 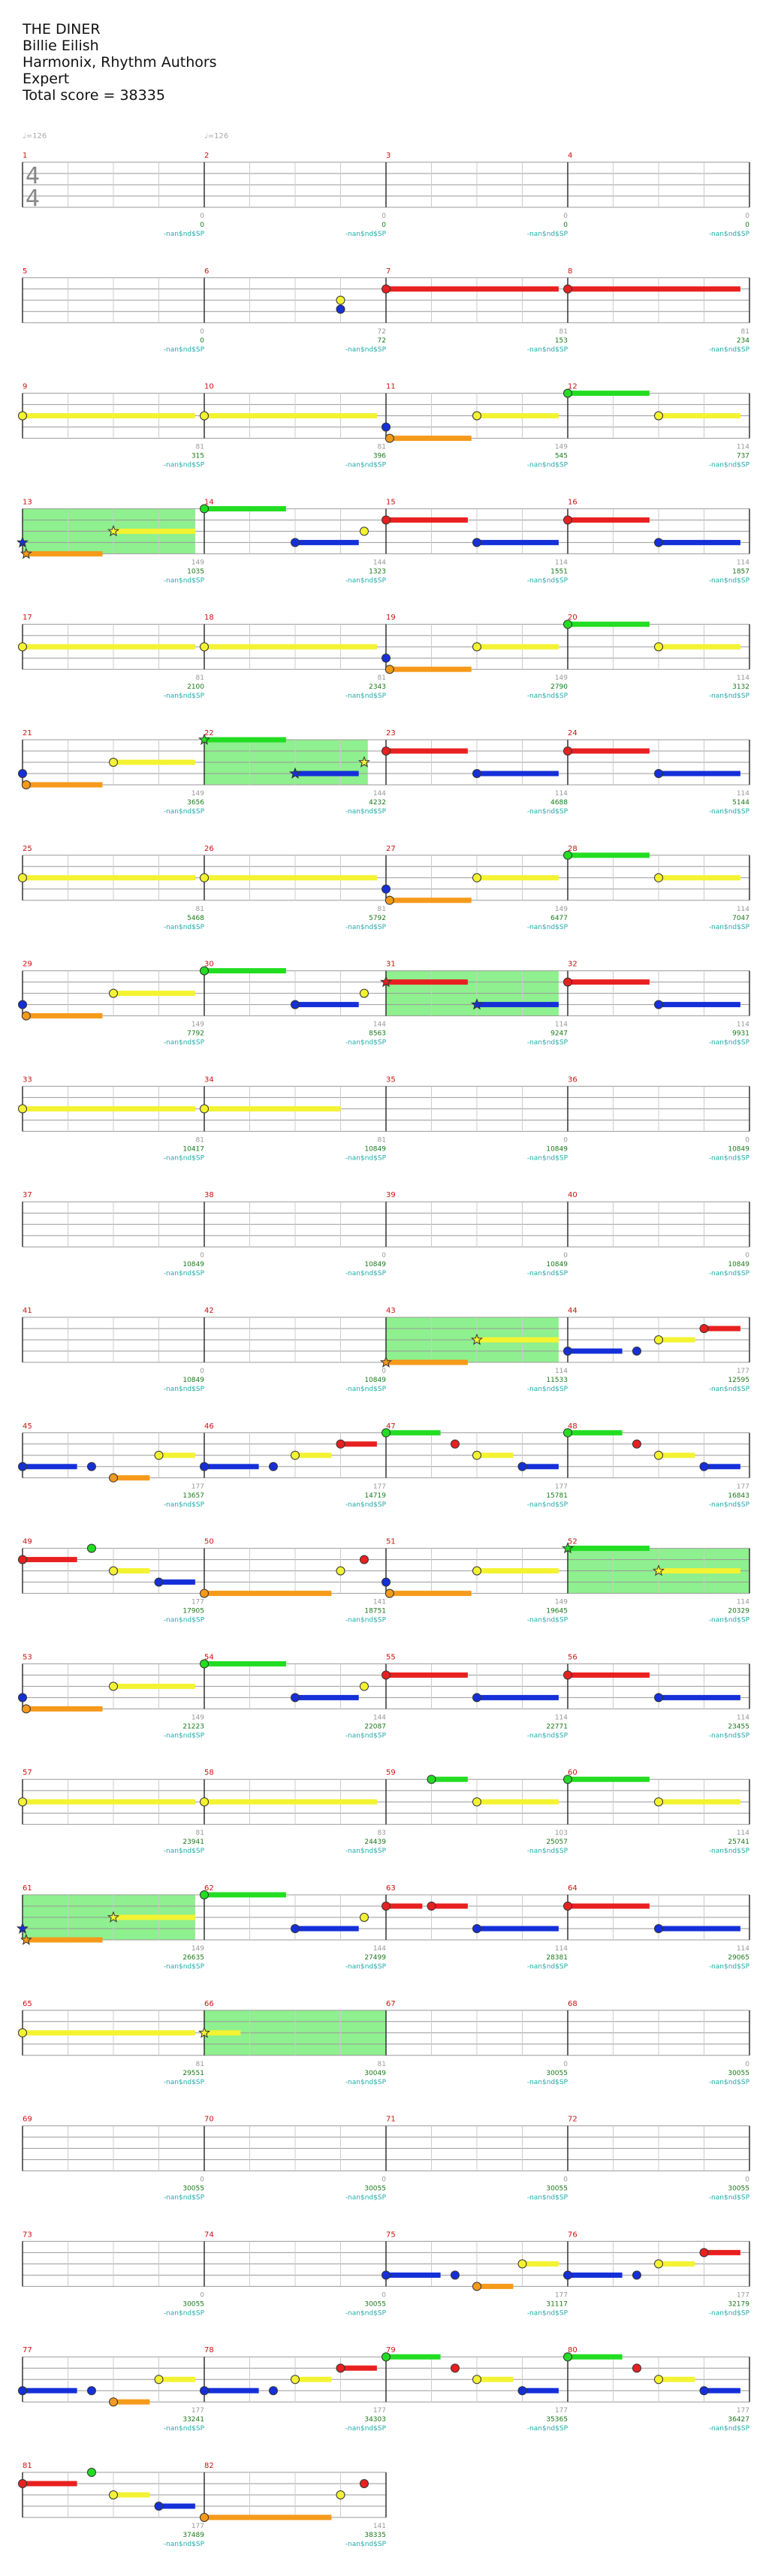 I want to click on cumulative-score: 3132, so click(x=740, y=687).